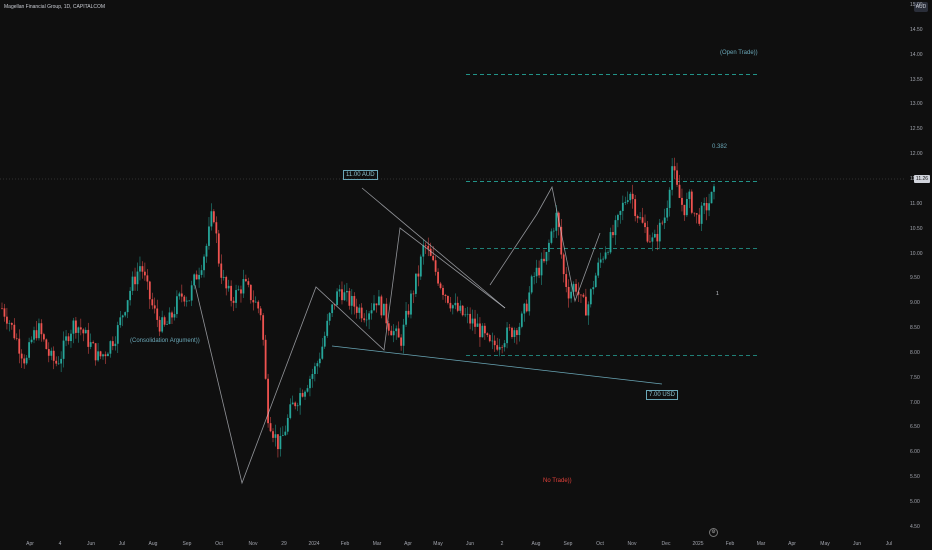  What do you see at coordinates (915, 328) in the screenshot?
I see `price-tick-label: 8.50` at bounding box center [915, 328].